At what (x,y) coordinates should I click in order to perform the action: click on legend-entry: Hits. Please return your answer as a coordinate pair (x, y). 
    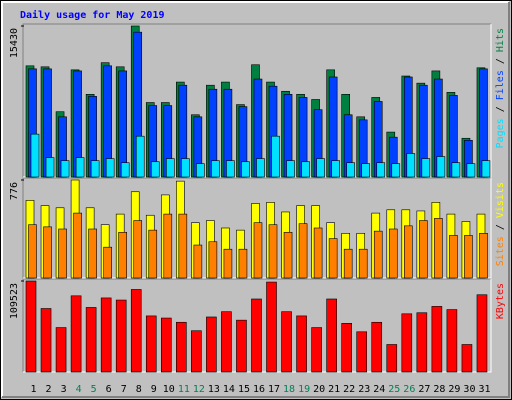
    Looking at the image, I should click on (500, 40).